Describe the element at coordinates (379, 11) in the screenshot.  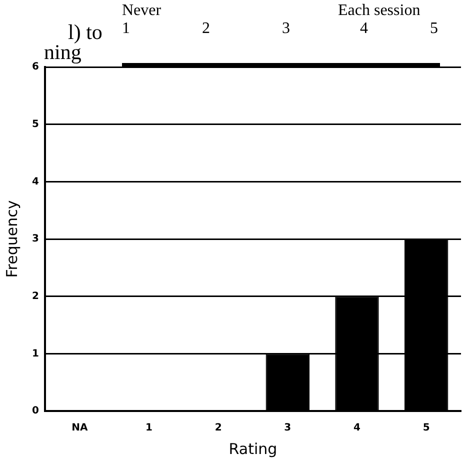
I see `text: Each session` at that location.